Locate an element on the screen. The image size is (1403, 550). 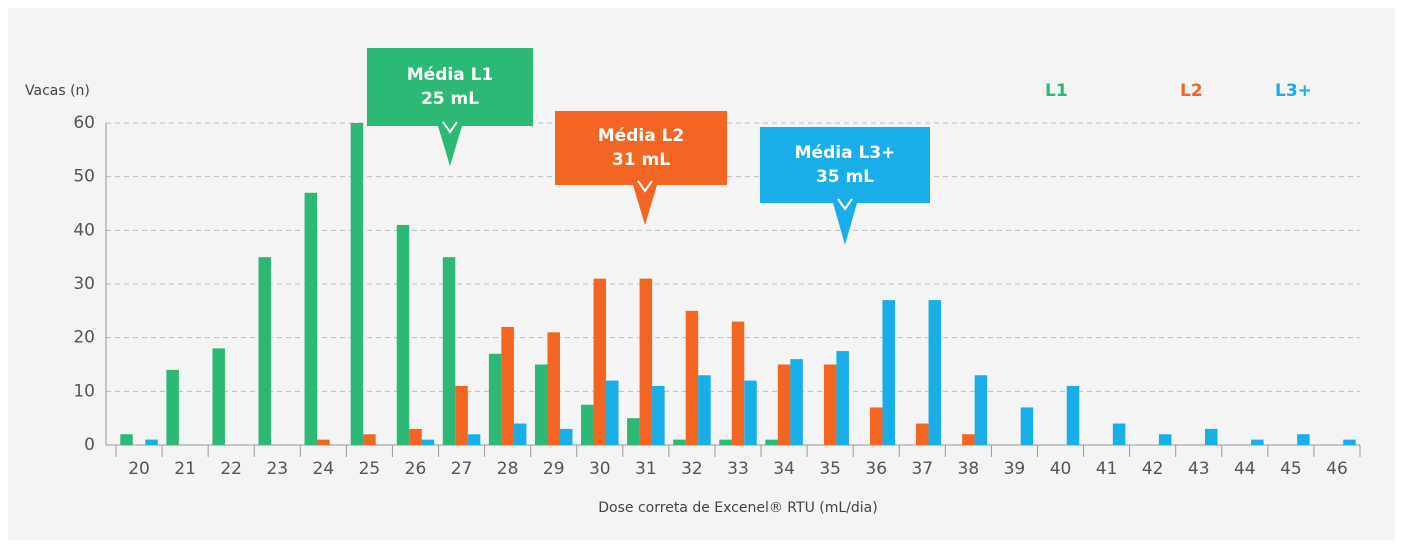
x-tick-label: 29 is located at coordinates (554, 469).